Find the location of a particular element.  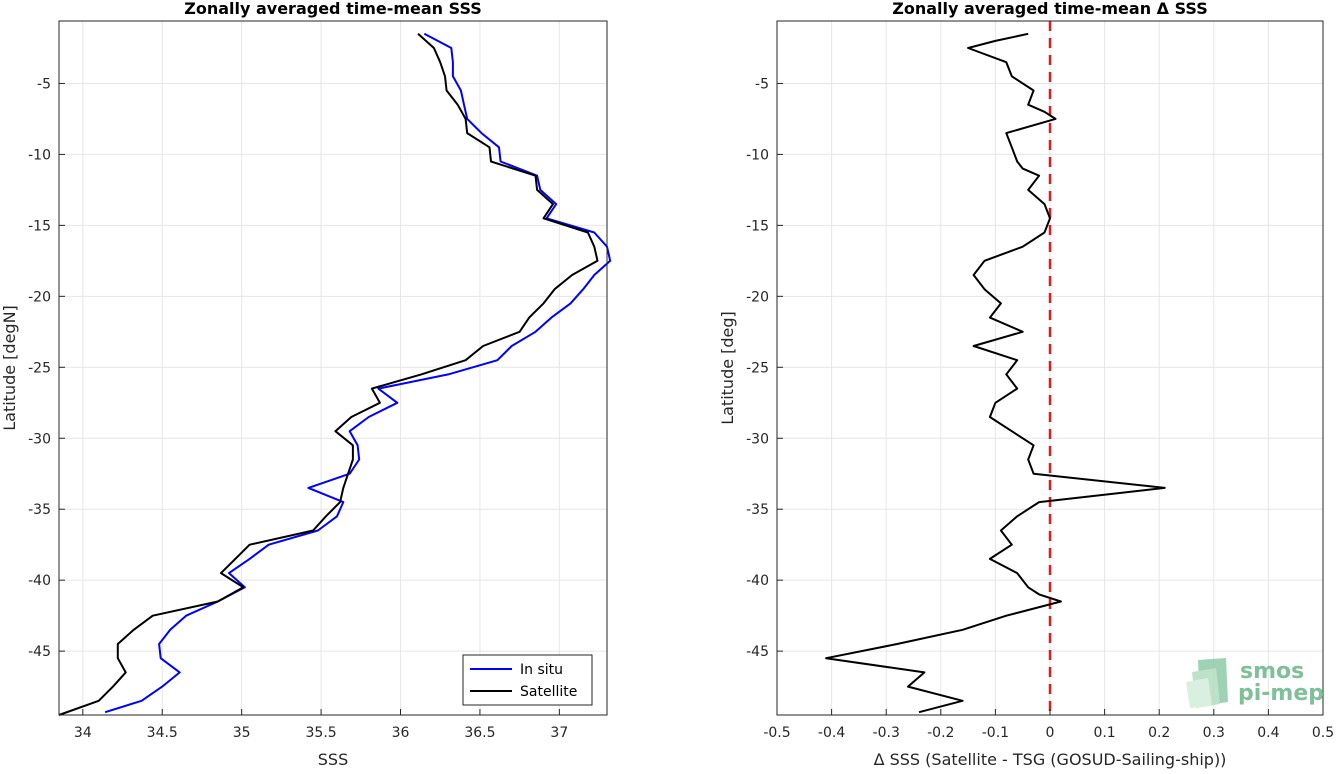

right-x-ticks: -0.5 -0.4 -0.3 -0.2 -0.1 0 0.1 0.2 0.3 0.4 0.5 is located at coordinates (1048, 725).